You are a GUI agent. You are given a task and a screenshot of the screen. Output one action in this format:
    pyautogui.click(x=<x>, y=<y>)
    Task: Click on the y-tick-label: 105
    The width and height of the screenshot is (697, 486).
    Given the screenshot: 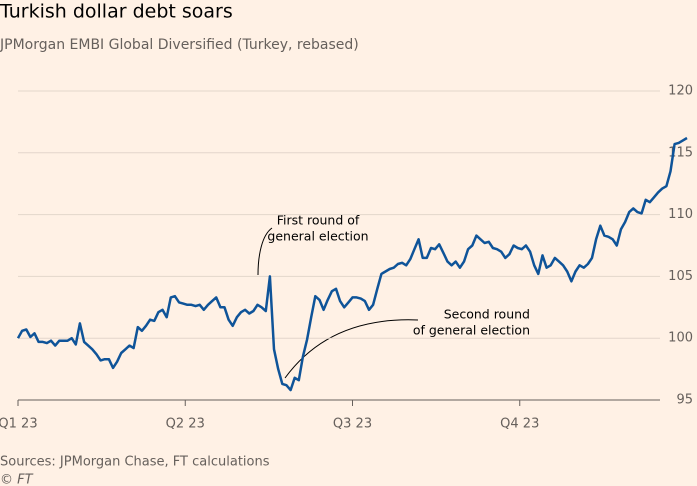 What is the action you would take?
    pyautogui.click(x=680, y=276)
    